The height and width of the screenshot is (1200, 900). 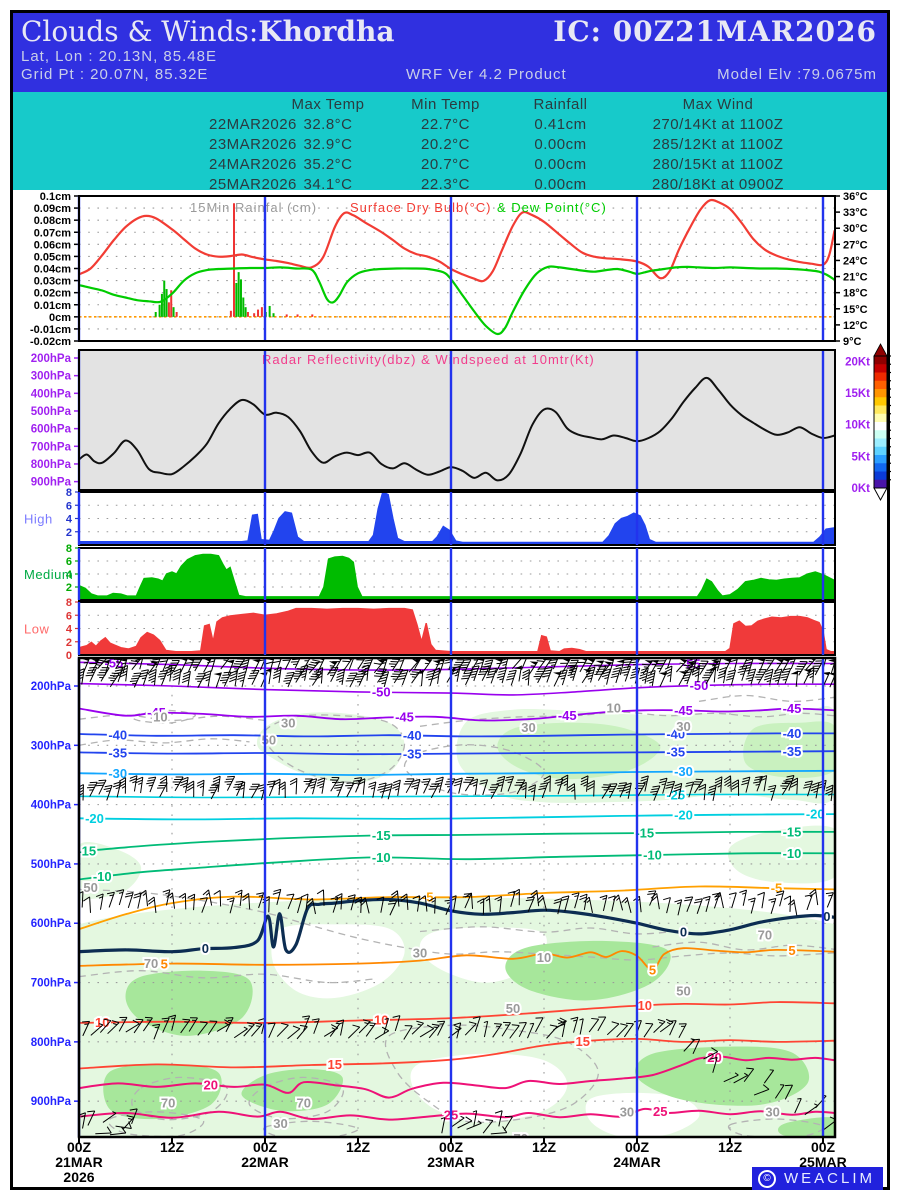 What do you see at coordinates (115, 74) in the screenshot?
I see `gridpt-label: Grid Pt : 20.07N, 85.32E` at bounding box center [115, 74].